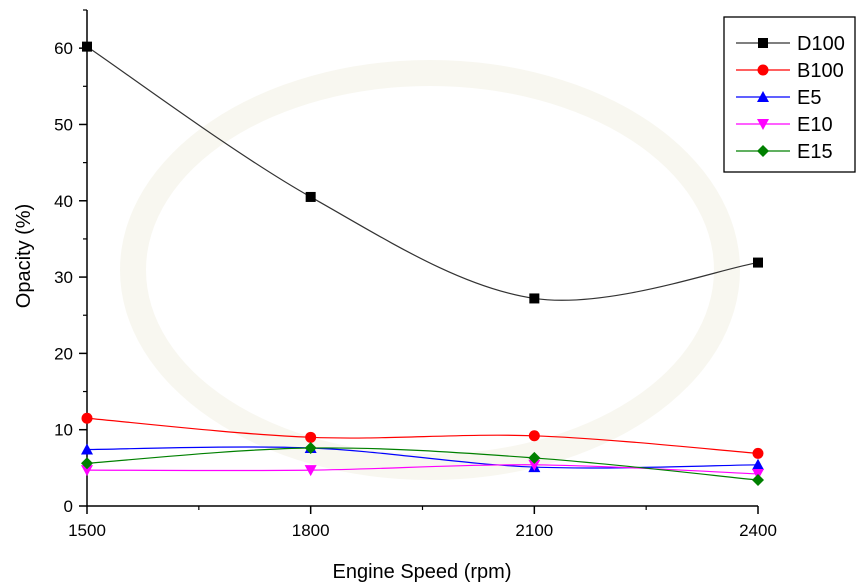 The height and width of the screenshot is (585, 859). What do you see at coordinates (63, 124) in the screenshot?
I see `y-tick-label: 50` at bounding box center [63, 124].